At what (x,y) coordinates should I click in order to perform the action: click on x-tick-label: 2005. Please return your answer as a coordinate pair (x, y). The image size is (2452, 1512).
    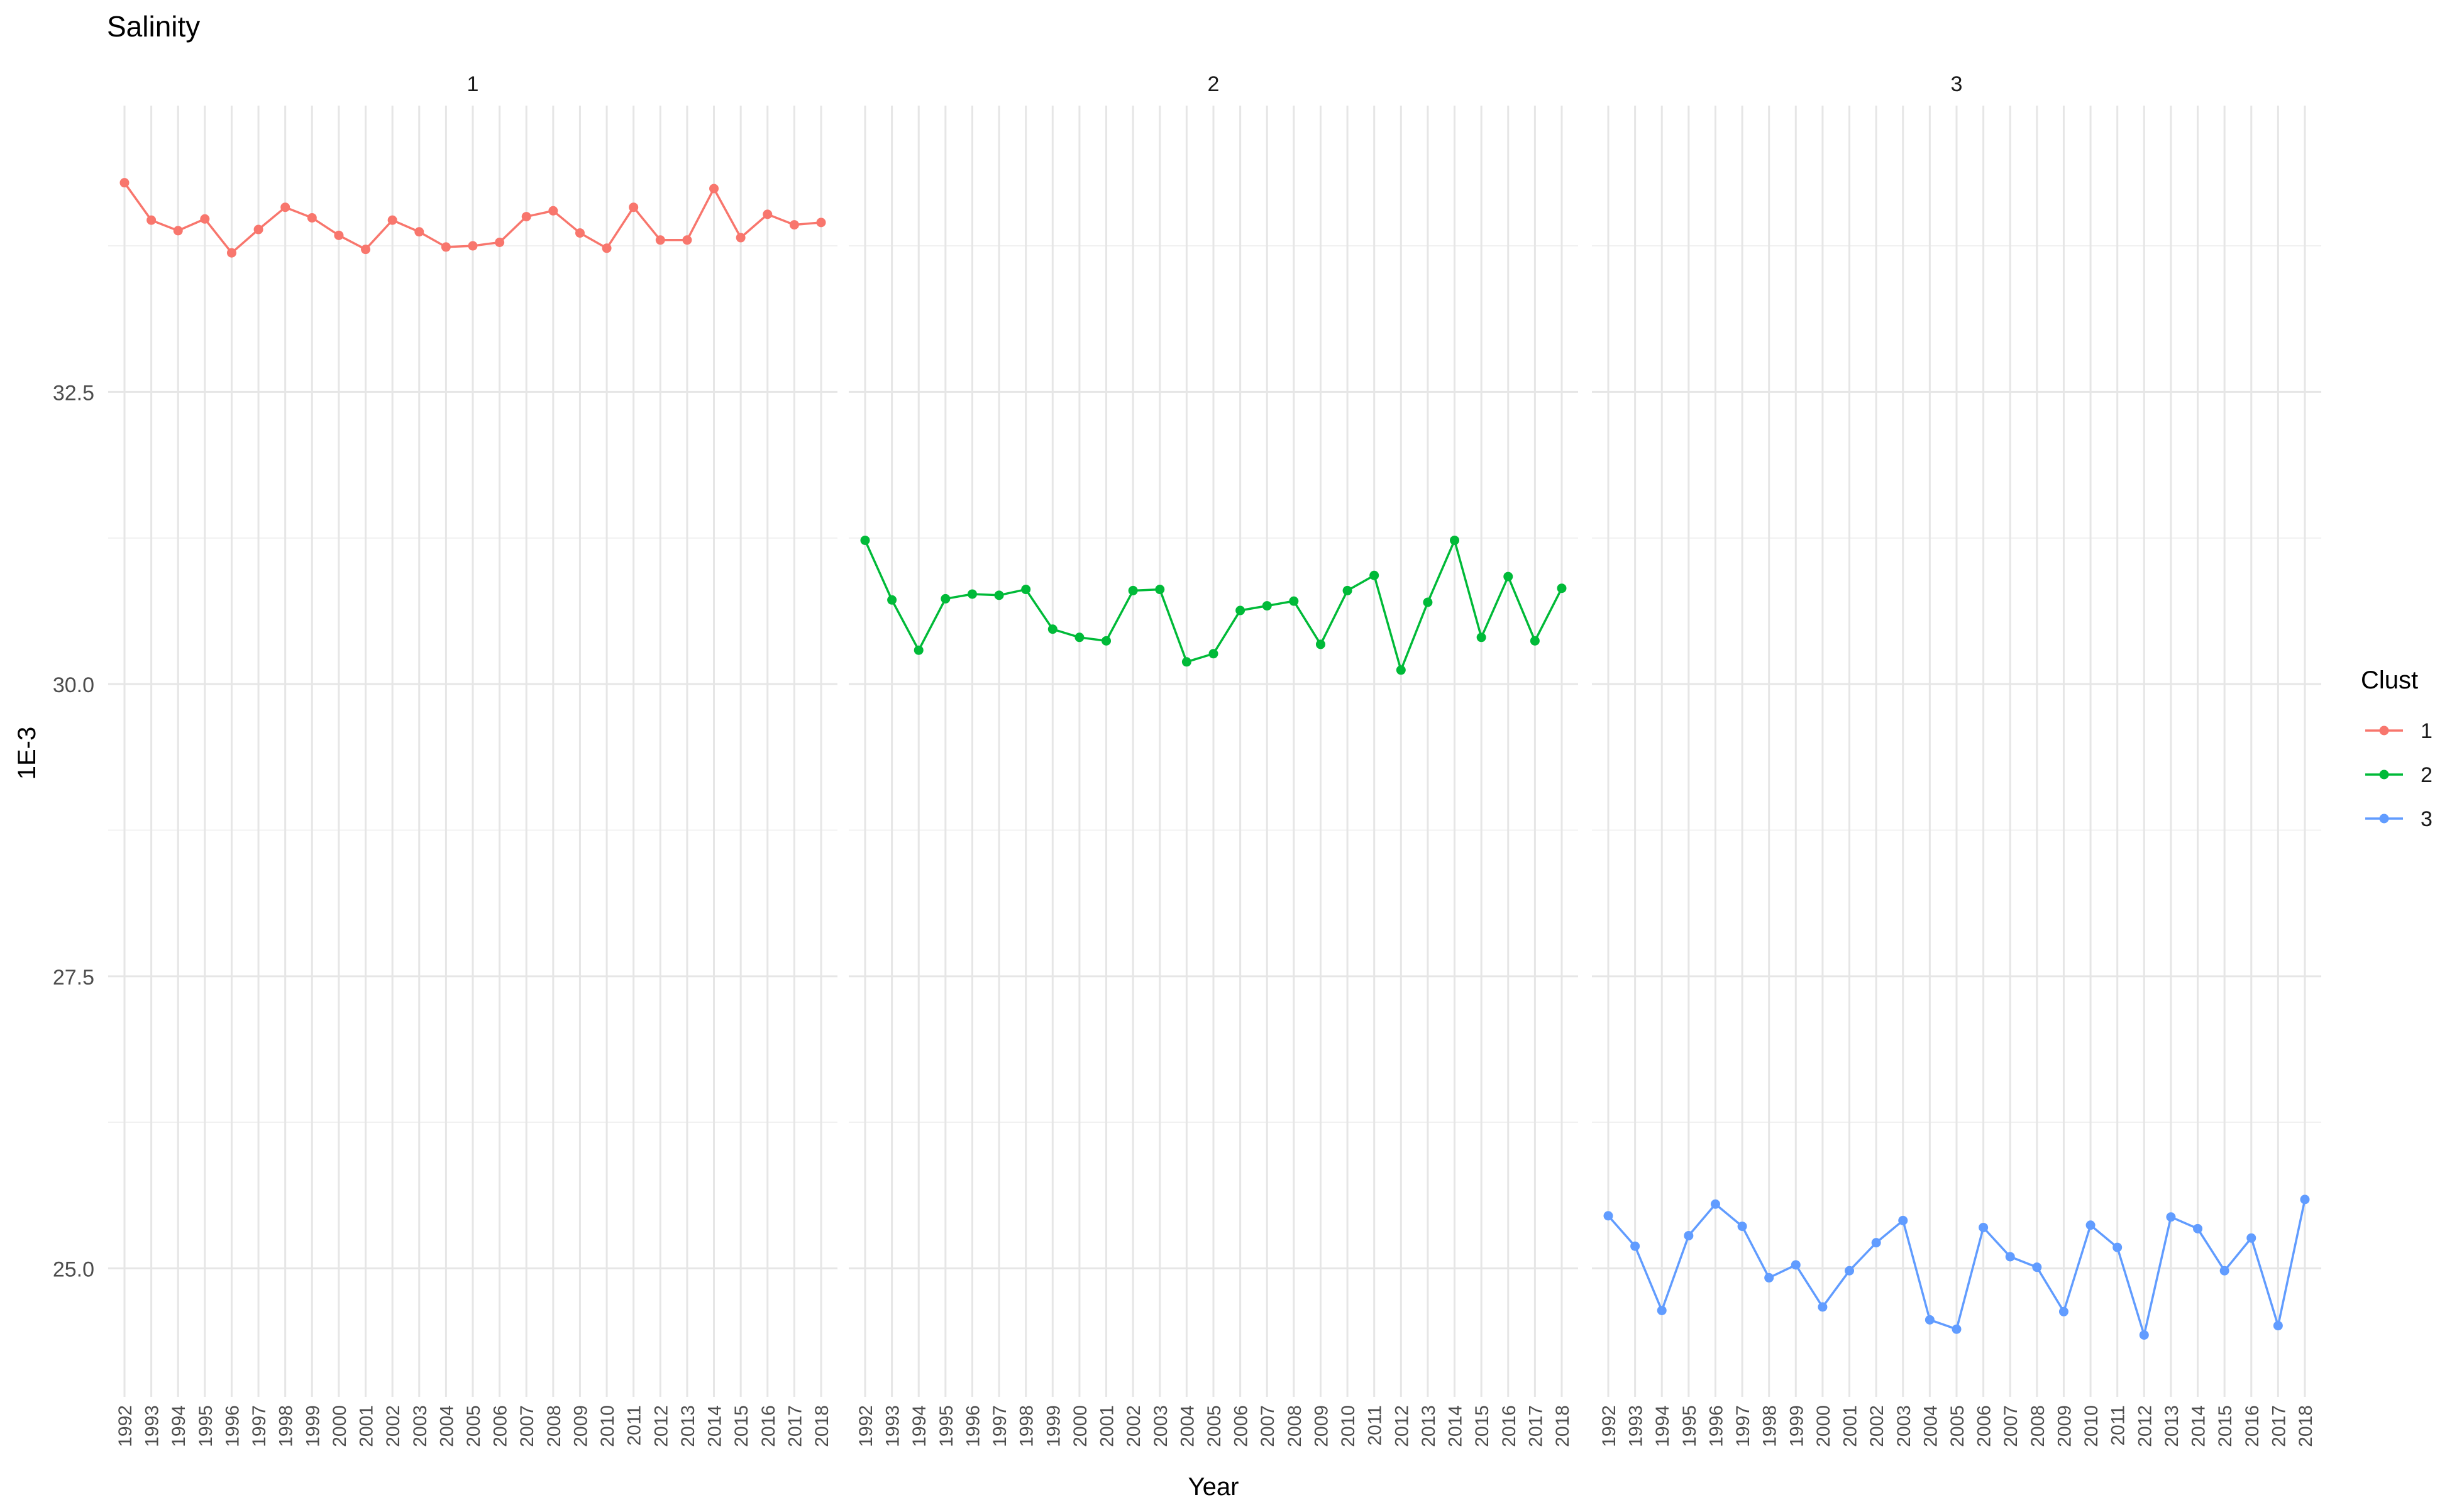
    Looking at the image, I should click on (474, 1426).